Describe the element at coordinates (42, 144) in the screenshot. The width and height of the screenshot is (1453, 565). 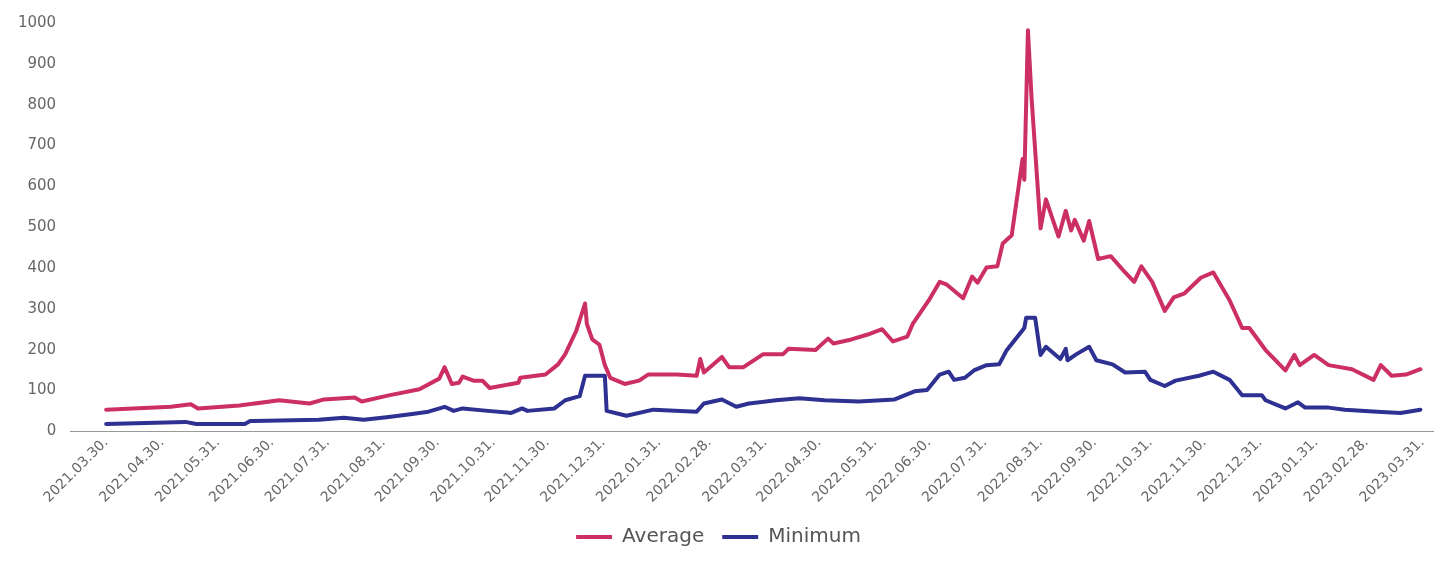
I see `y-tick-label: 700` at that location.